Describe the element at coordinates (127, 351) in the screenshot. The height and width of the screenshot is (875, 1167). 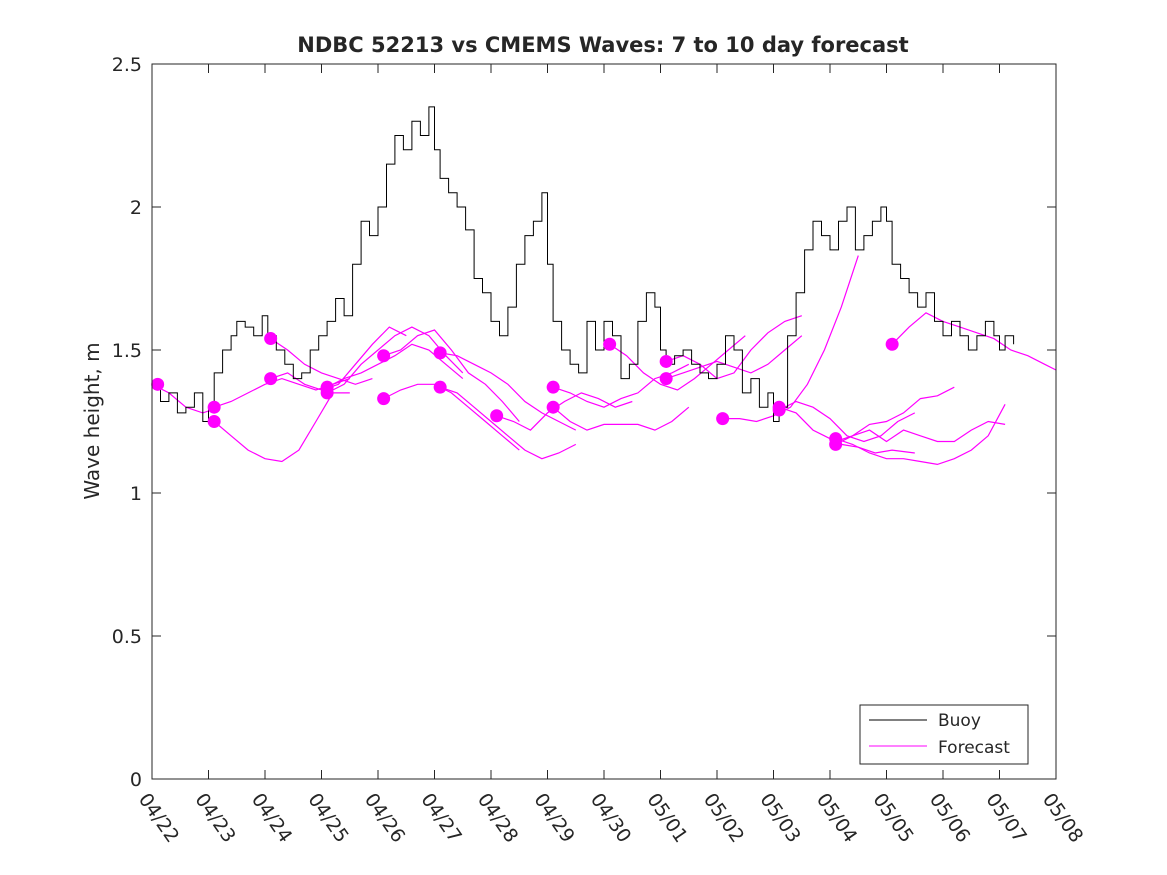
I see `y-tick-label: 1.5` at that location.